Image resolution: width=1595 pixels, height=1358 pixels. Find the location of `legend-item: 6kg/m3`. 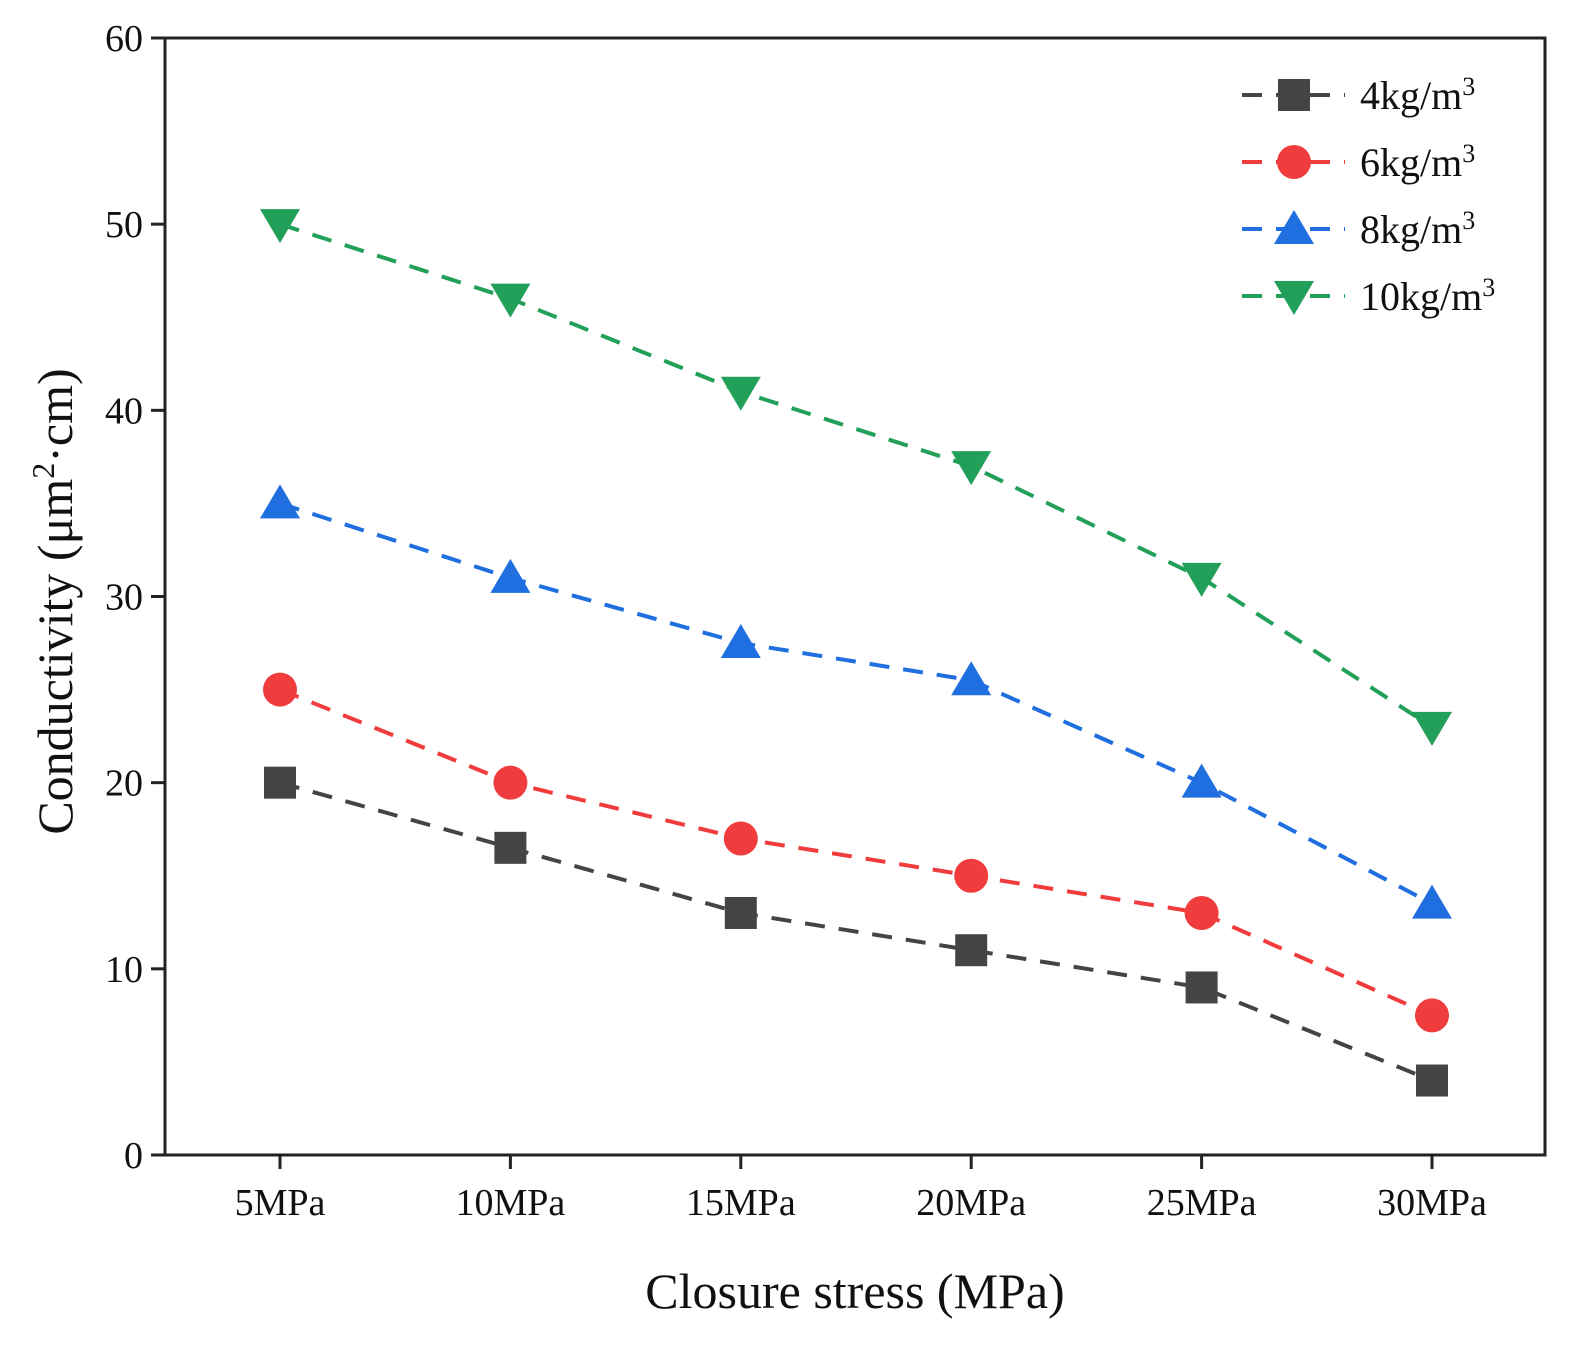

legend-item: 6kg/m3 is located at coordinates (1358, 162).